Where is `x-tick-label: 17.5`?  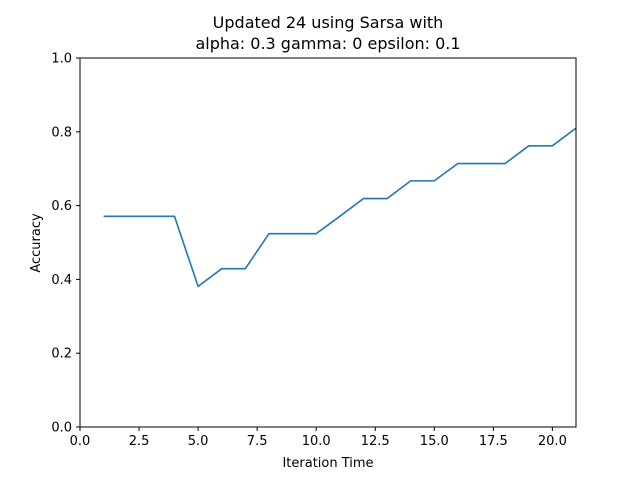 x-tick-label: 17.5 is located at coordinates (493, 441).